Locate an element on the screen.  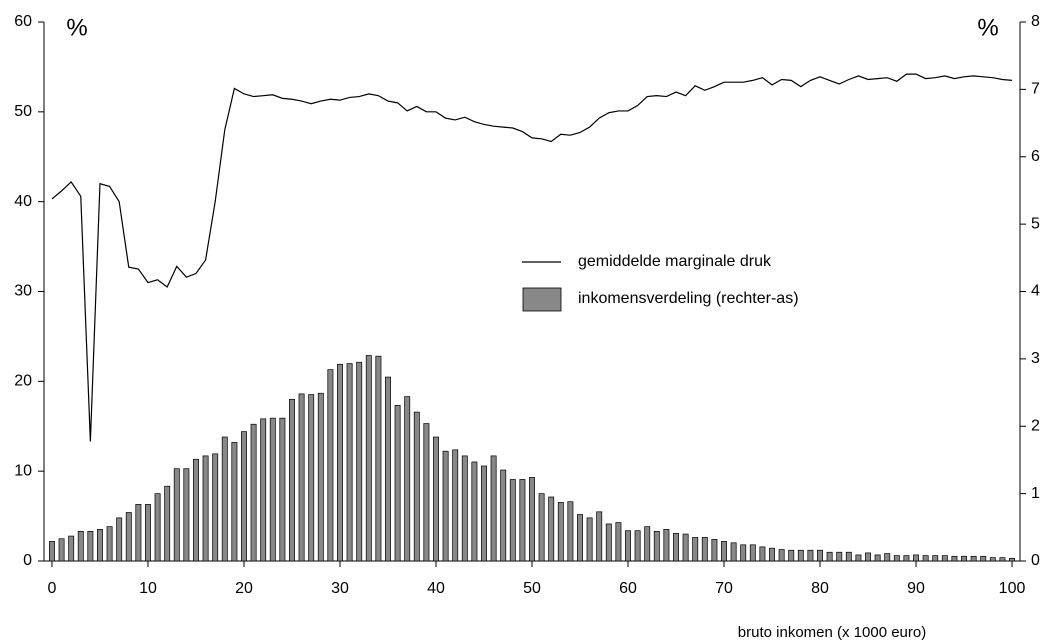
y-tick-label: 20 is located at coordinates (23, 381).